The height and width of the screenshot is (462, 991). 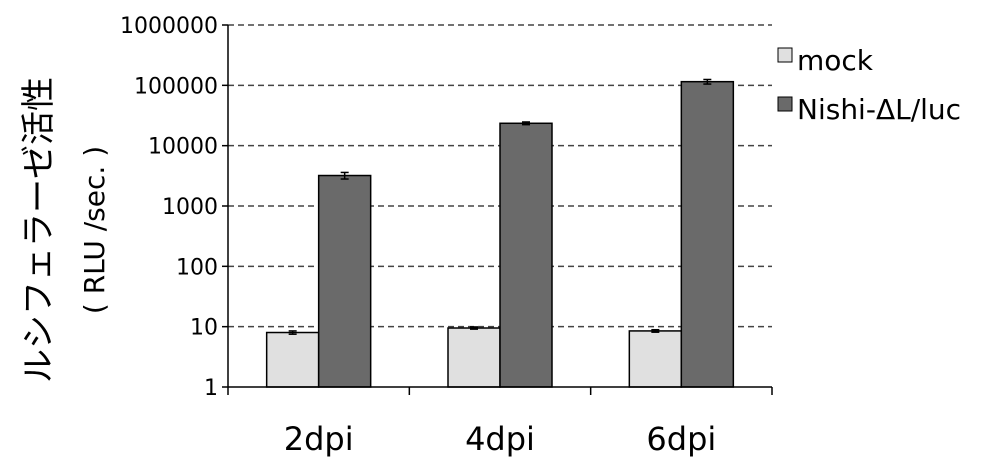 I want to click on x-category-label: 4dpi, so click(x=500, y=439).